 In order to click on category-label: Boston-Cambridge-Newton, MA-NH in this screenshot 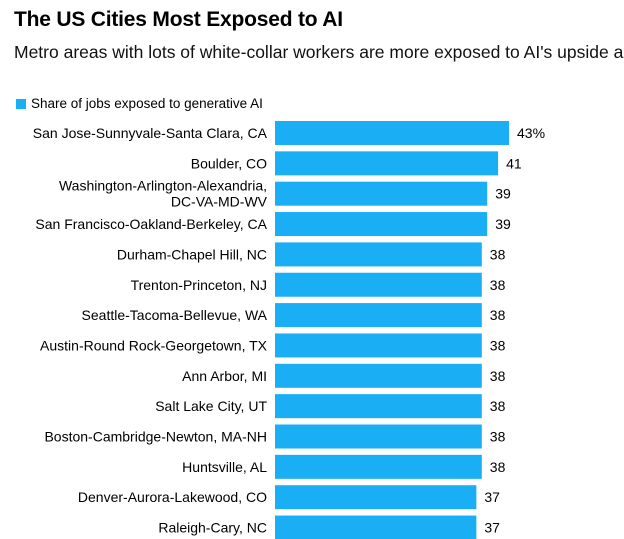, I will do `click(155, 437)`.